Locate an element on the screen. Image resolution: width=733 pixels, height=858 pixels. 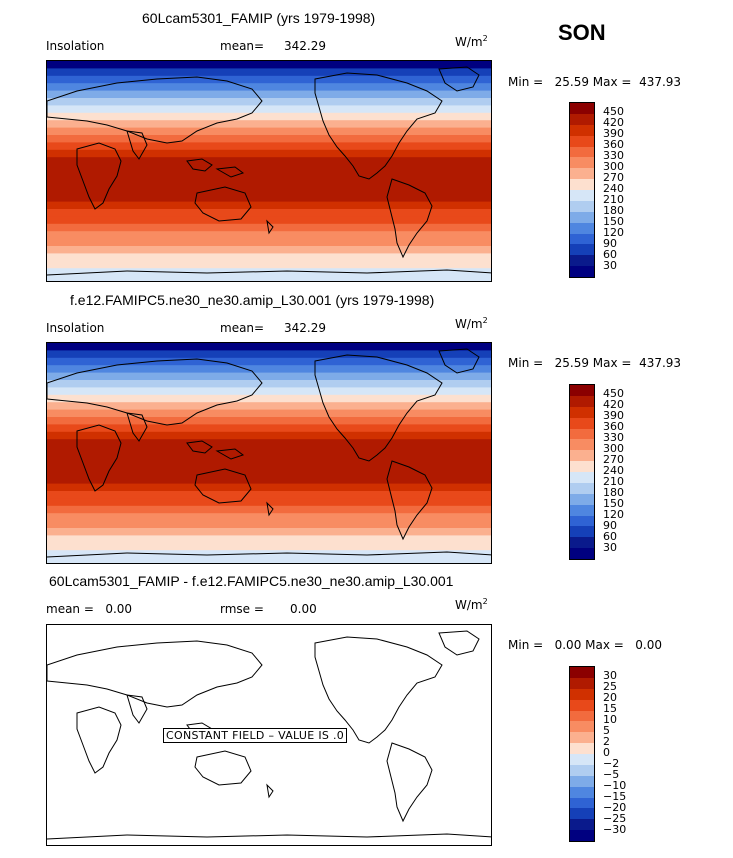
colorbar-tick-label: −2 is located at coordinates (611, 763).